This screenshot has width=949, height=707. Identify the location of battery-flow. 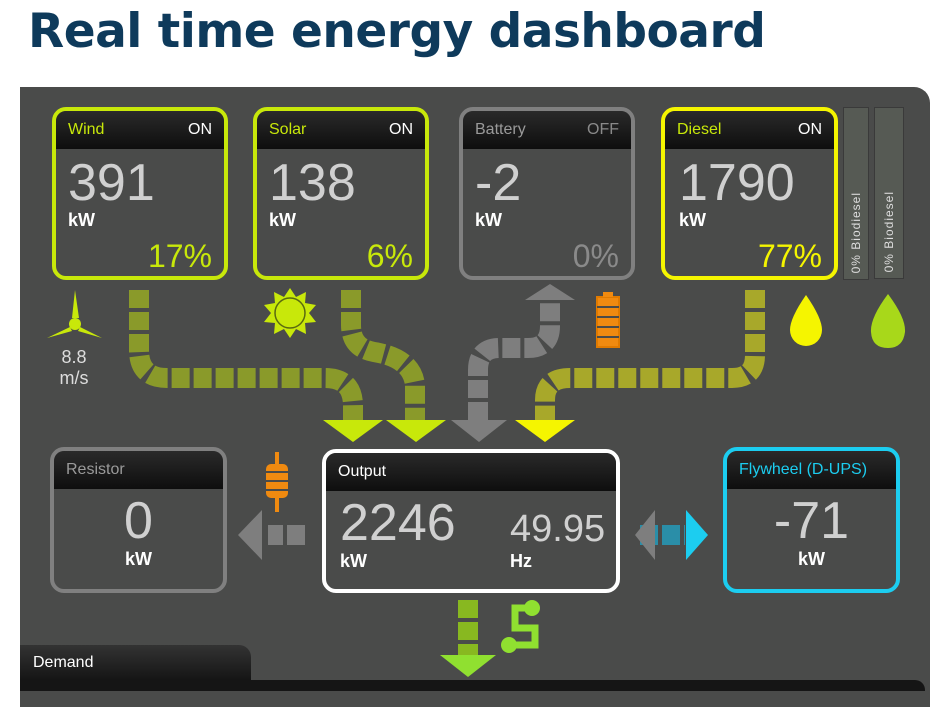
(514, 360).